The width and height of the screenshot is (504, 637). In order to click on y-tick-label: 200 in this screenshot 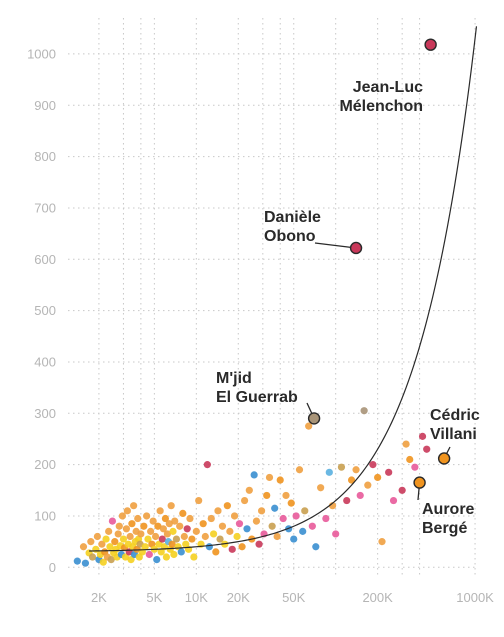, I will do `click(45, 464)`.